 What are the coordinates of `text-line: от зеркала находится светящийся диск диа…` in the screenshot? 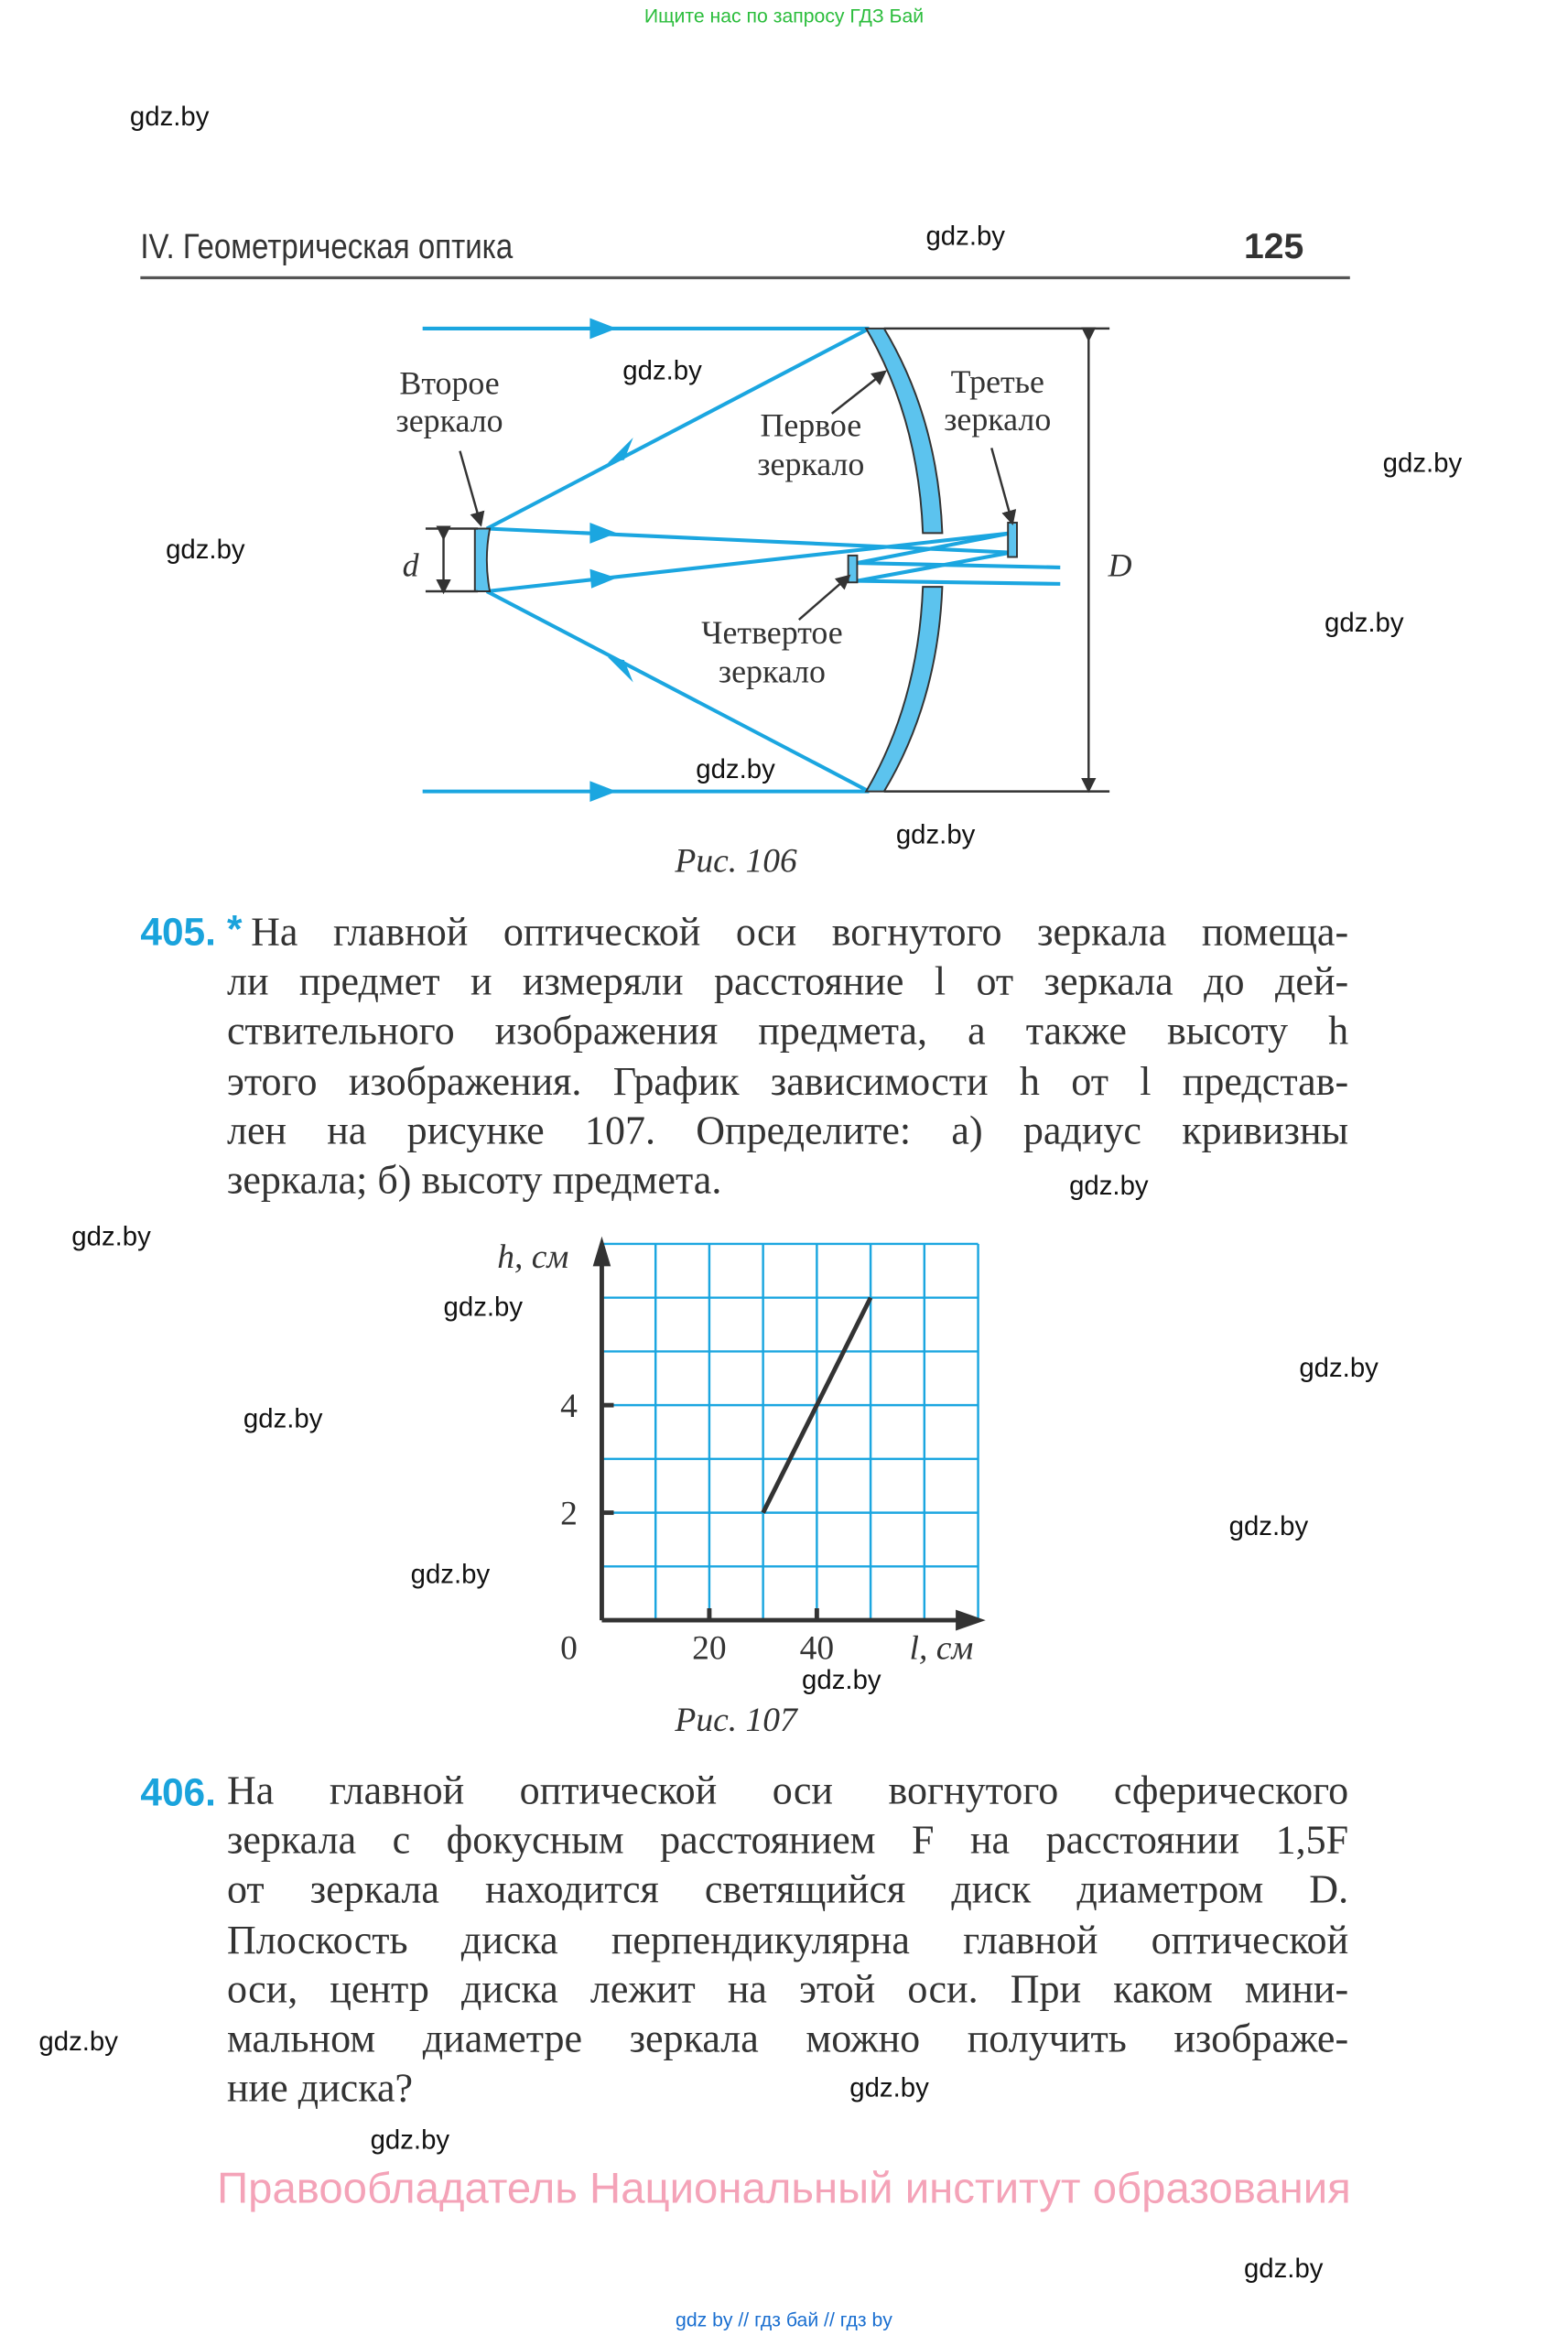 It's located at (788, 1889).